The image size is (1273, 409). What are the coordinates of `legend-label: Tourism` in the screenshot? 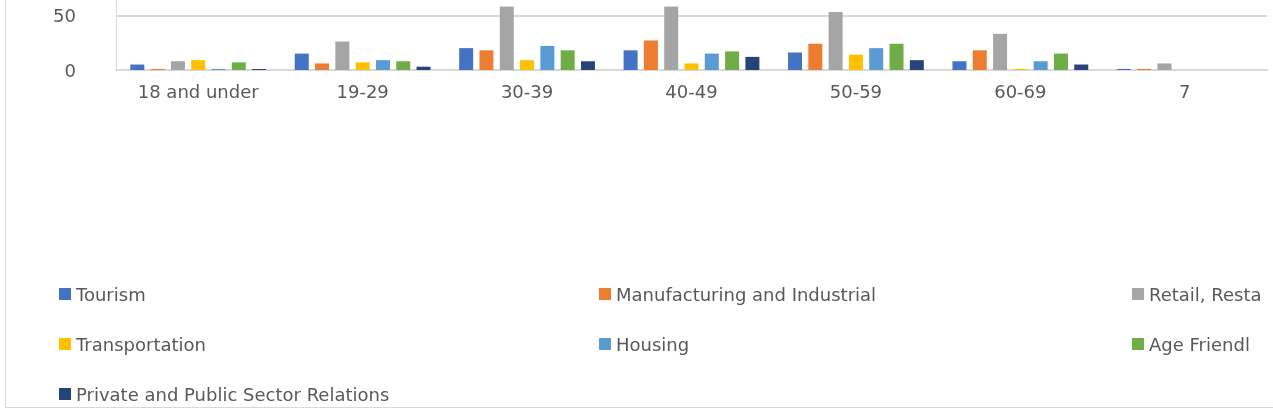 It's located at (110, 294).